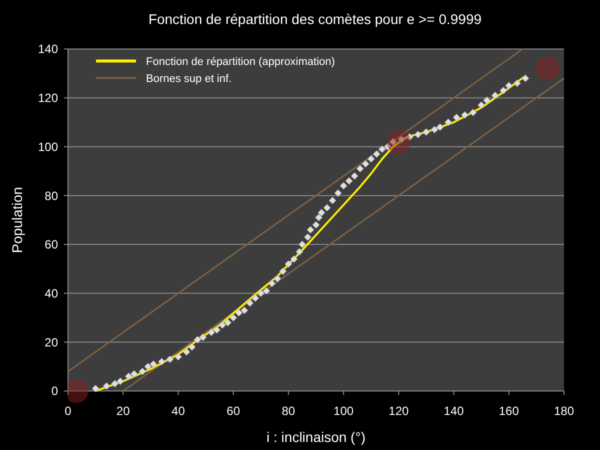 The width and height of the screenshot is (600, 450). What do you see at coordinates (564, 411) in the screenshot?
I see `x-tick-label: 180` at bounding box center [564, 411].